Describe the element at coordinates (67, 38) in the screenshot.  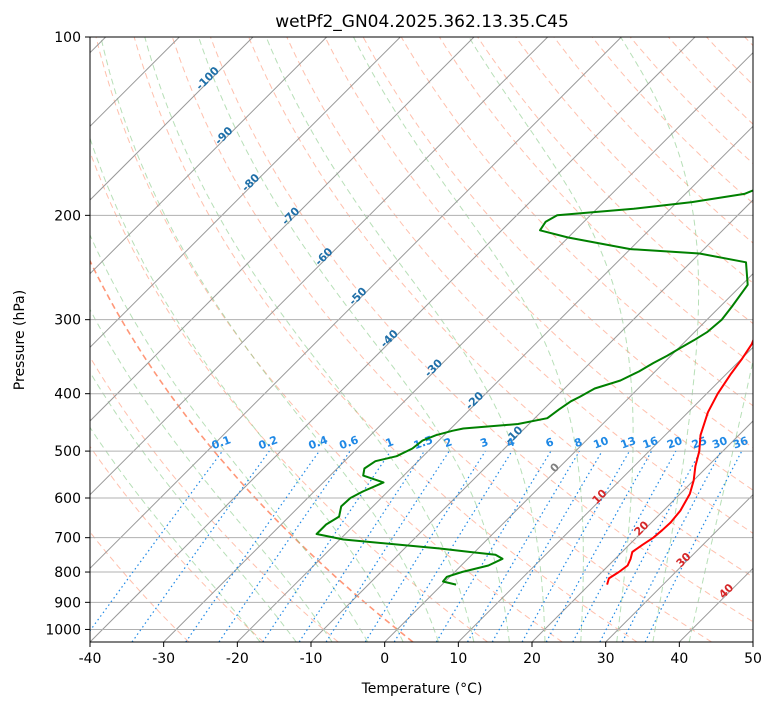
I see `y-tick-label: 100` at that location.